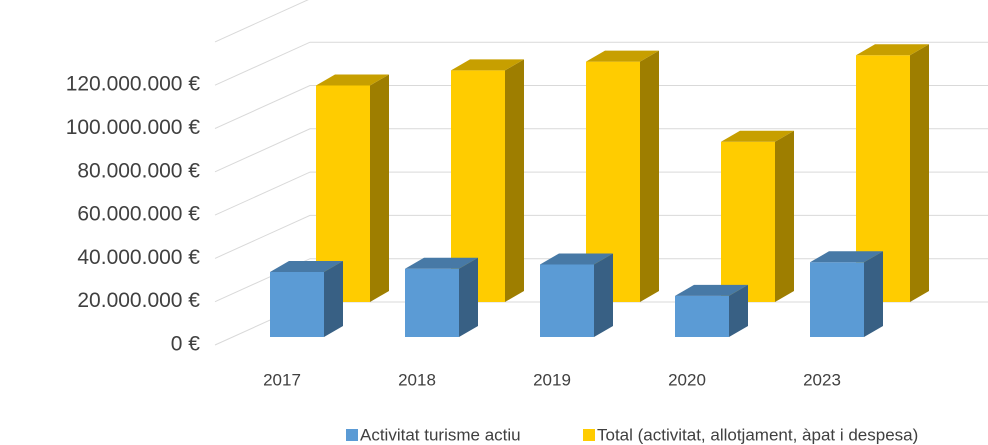 This screenshot has height=445, width=988. I want to click on x-tick-label: 2023, so click(822, 379).